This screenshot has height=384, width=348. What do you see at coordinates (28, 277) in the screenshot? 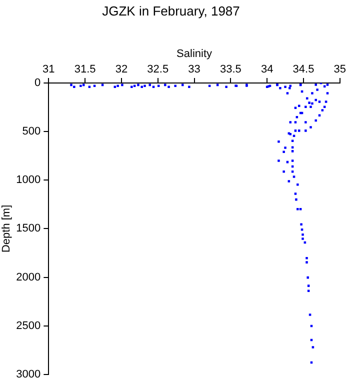
I see `y-tick-label: 2000` at bounding box center [28, 277].